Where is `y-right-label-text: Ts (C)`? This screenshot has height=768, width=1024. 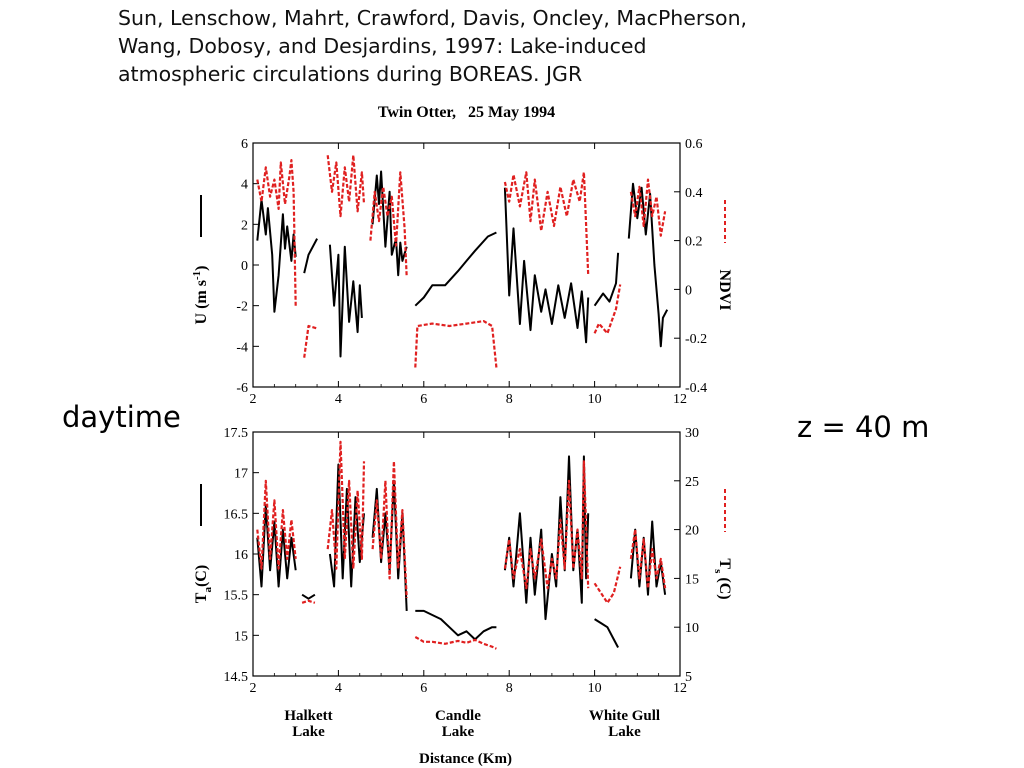 y-right-label-text: Ts (C) is located at coordinates (722, 578).